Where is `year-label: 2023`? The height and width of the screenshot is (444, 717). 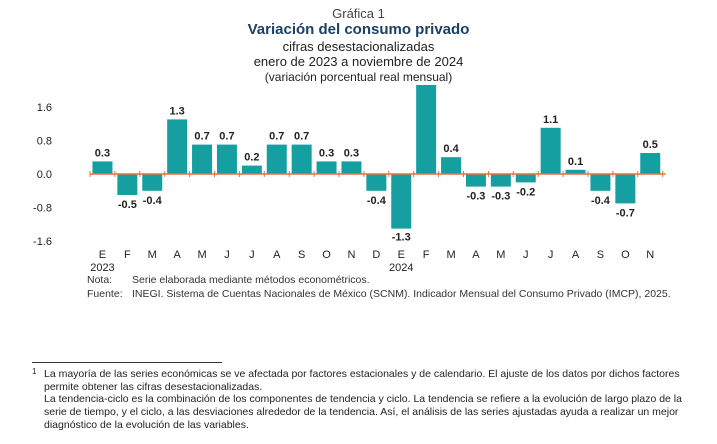
year-label: 2023 is located at coordinates (102, 268).